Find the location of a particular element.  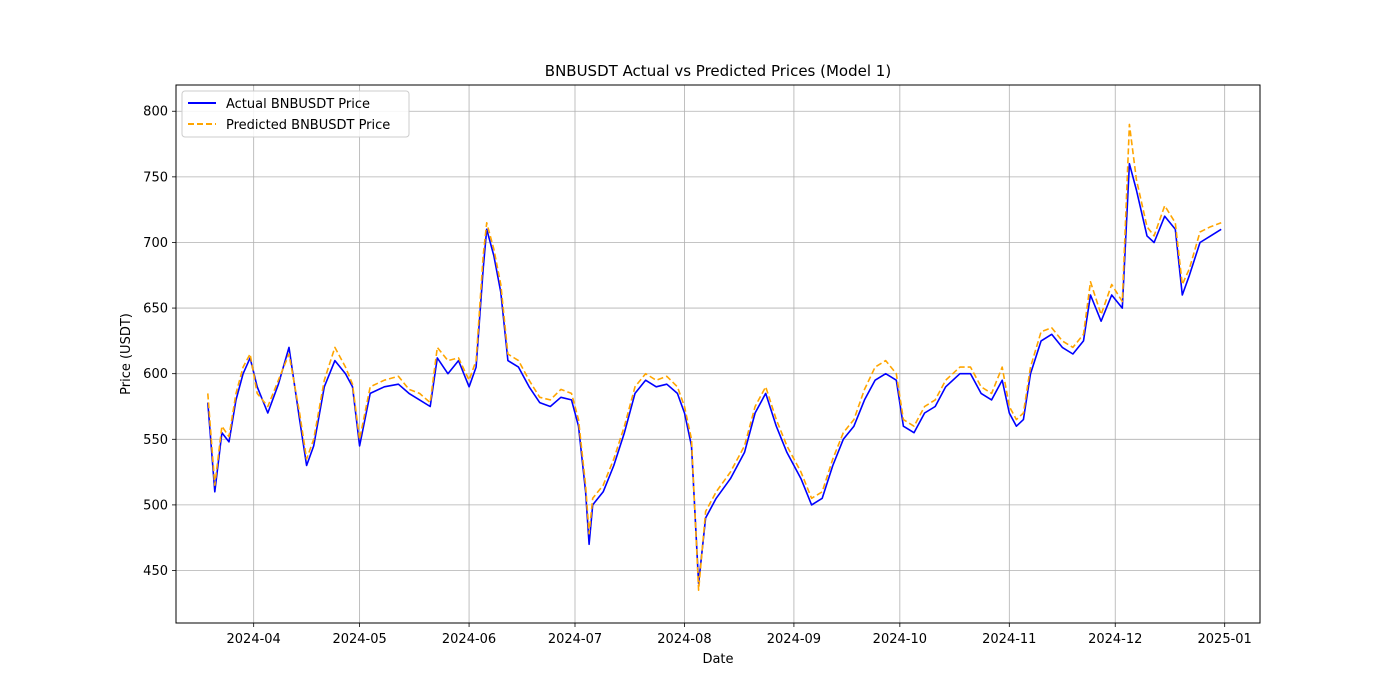

x-tick-label: 2024-11 is located at coordinates (1009, 639).